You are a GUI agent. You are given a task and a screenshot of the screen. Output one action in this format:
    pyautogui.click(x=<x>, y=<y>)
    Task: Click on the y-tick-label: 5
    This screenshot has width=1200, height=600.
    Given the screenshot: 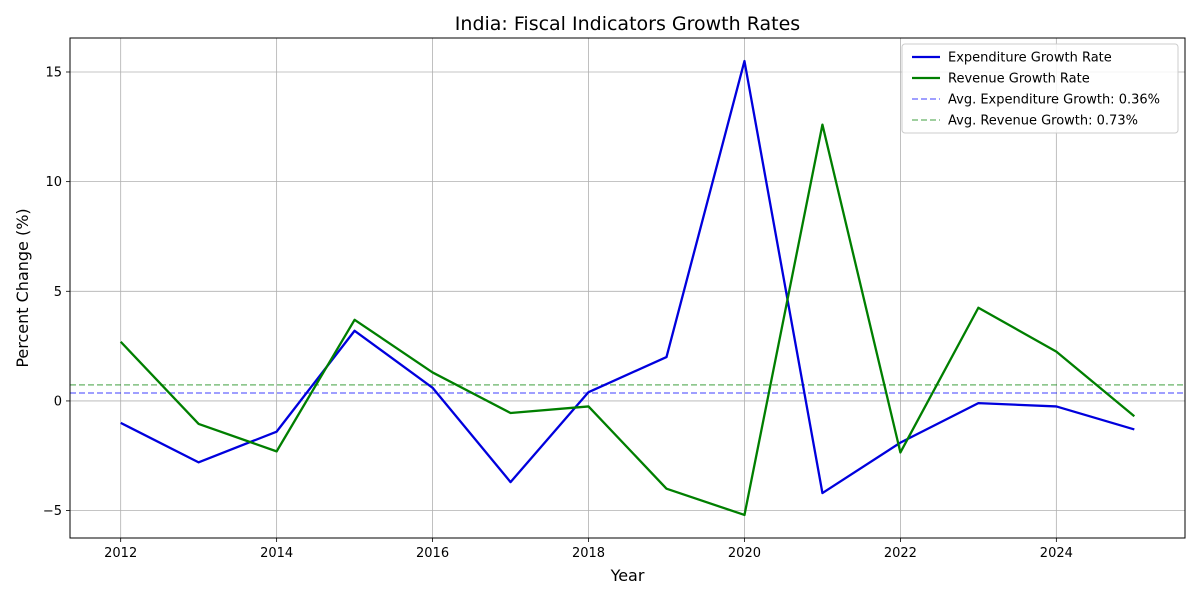 What is the action you would take?
    pyautogui.click(x=58, y=292)
    